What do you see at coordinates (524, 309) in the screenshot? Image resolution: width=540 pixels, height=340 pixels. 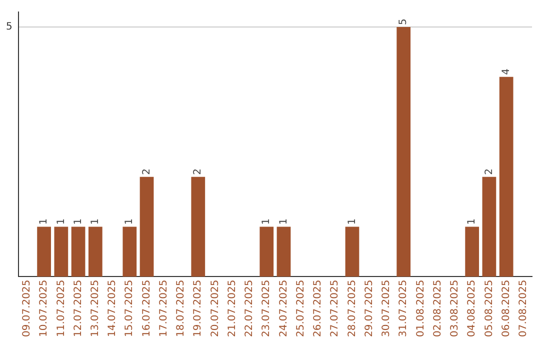 I see `x-tick-label: 07.08.2025` at bounding box center [524, 309].